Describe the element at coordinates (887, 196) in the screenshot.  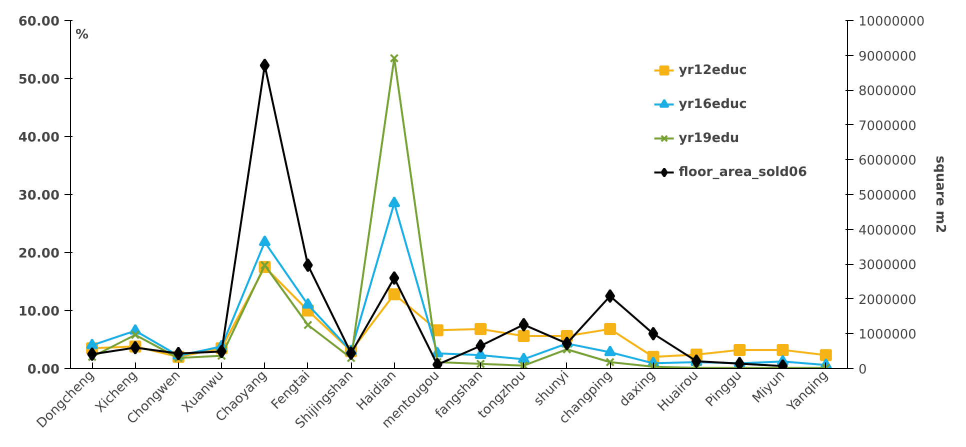
I see `y2-tick-label: 5000000` at that location.